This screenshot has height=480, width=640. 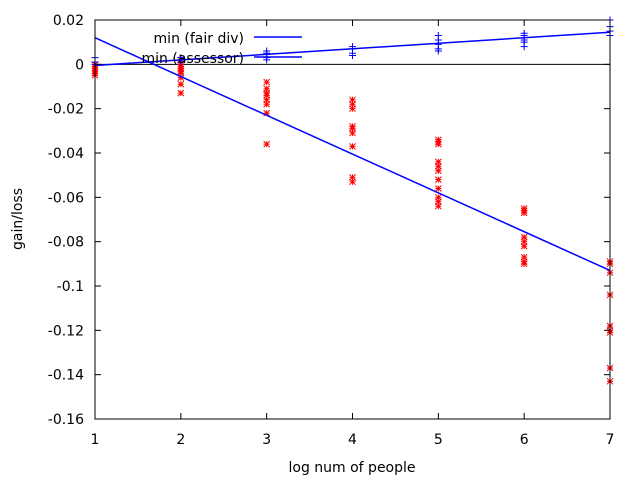 I want to click on y-tick-label: -0.14, so click(x=66, y=376).